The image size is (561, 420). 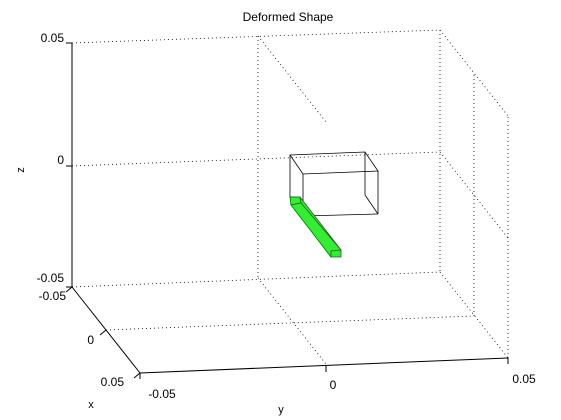 I want to click on y-tick-label-3: 0.05, so click(x=524, y=379).